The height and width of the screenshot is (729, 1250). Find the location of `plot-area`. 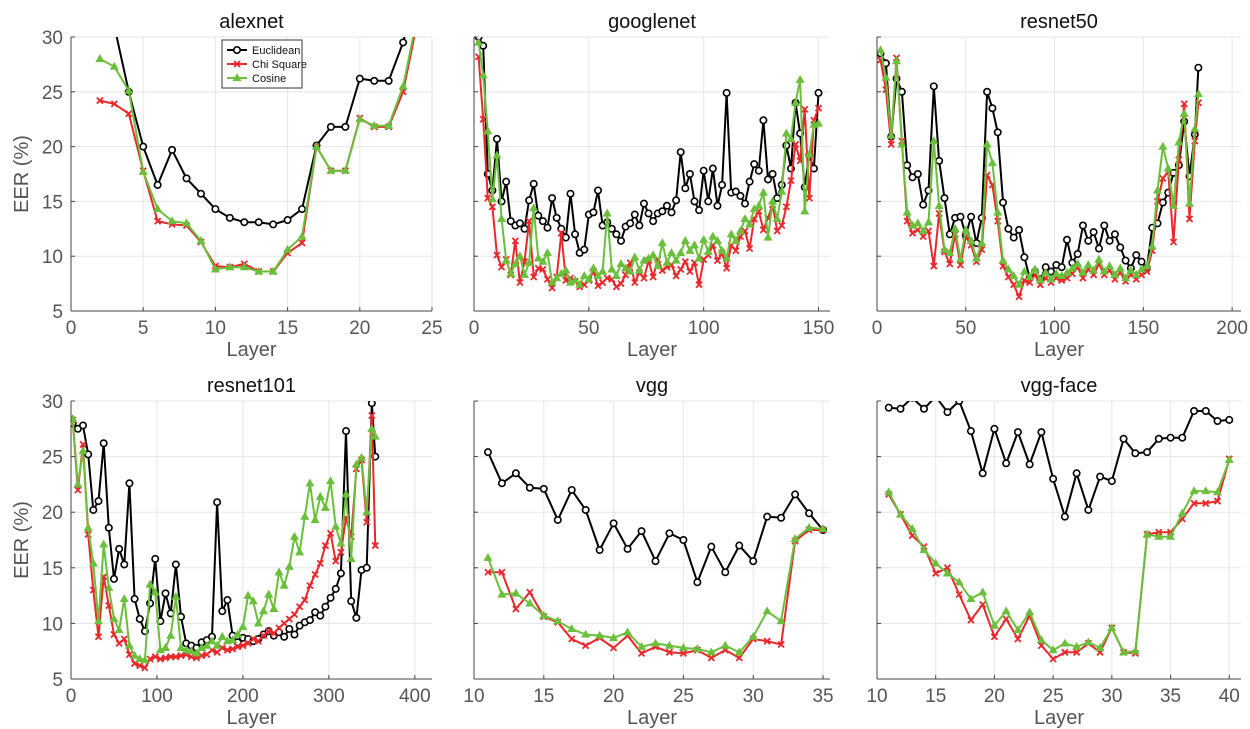

plot-area is located at coordinates (258, 143).